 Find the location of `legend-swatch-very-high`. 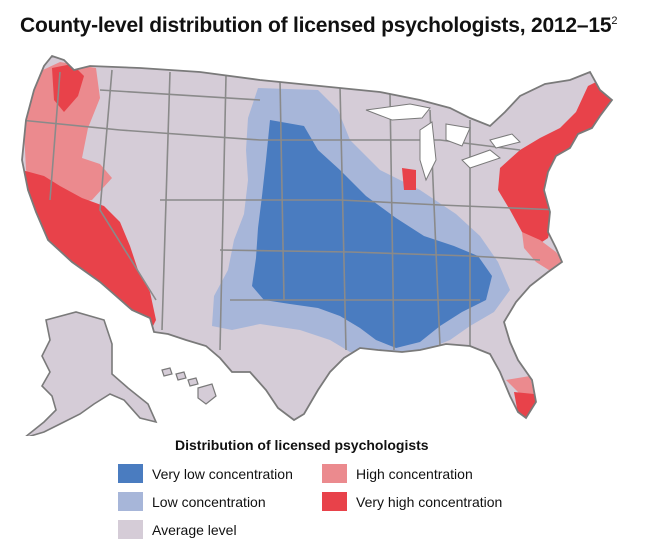

legend-swatch-very-high is located at coordinates (334, 501).